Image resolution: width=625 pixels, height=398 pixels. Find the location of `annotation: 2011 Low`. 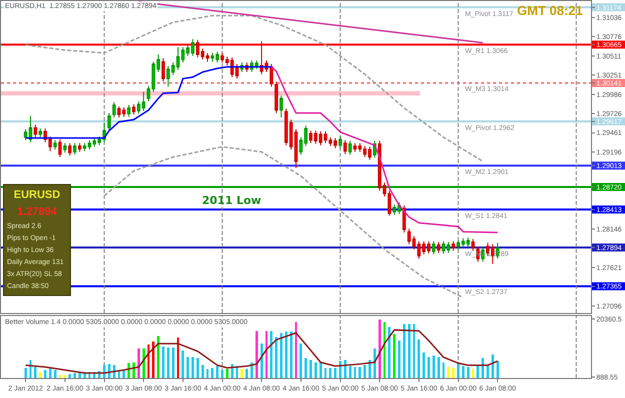

annotation: 2011 Low is located at coordinates (232, 200).